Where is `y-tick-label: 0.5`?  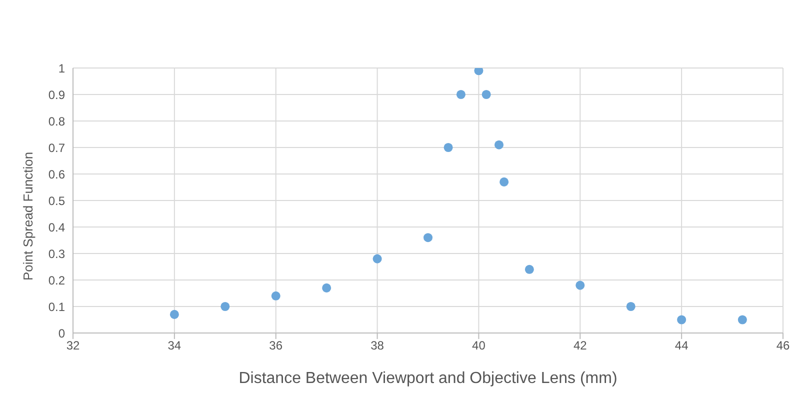
y-tick-label: 0.5 is located at coordinates (57, 201).